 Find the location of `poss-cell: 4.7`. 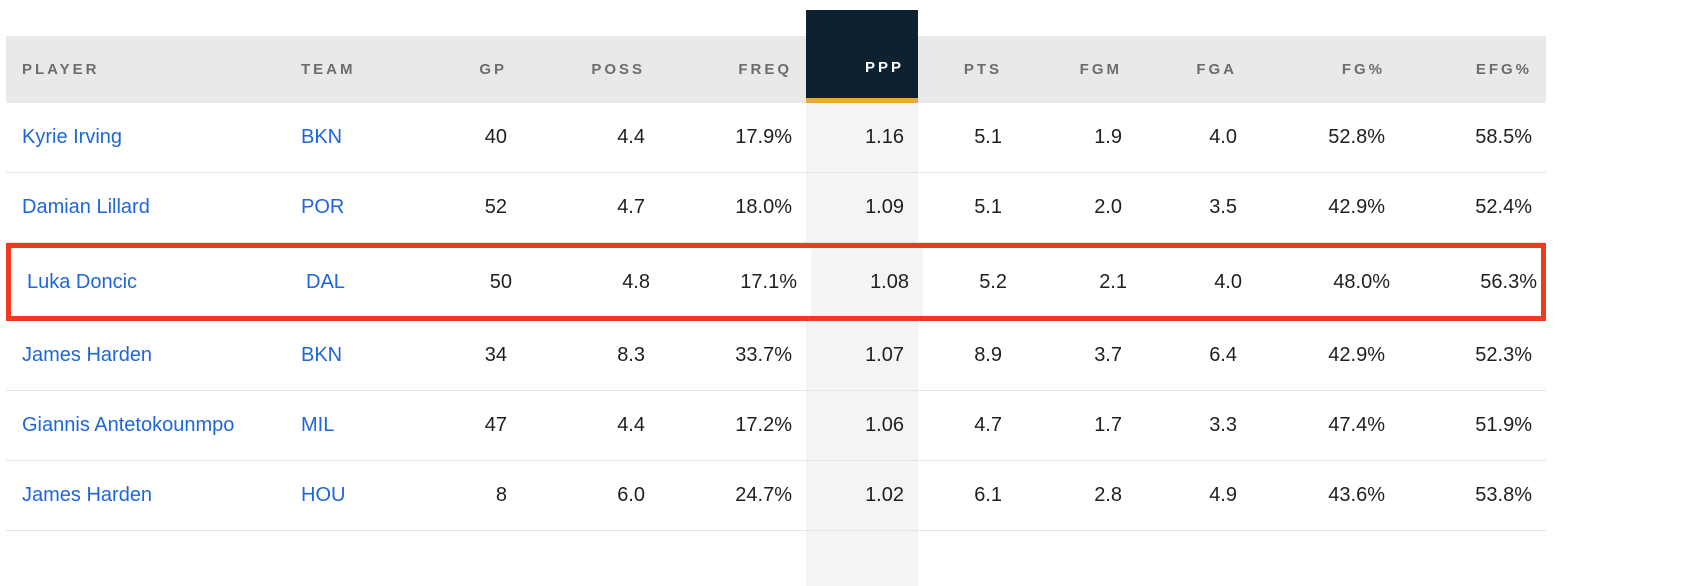

poss-cell: 4.7 is located at coordinates (590, 207).